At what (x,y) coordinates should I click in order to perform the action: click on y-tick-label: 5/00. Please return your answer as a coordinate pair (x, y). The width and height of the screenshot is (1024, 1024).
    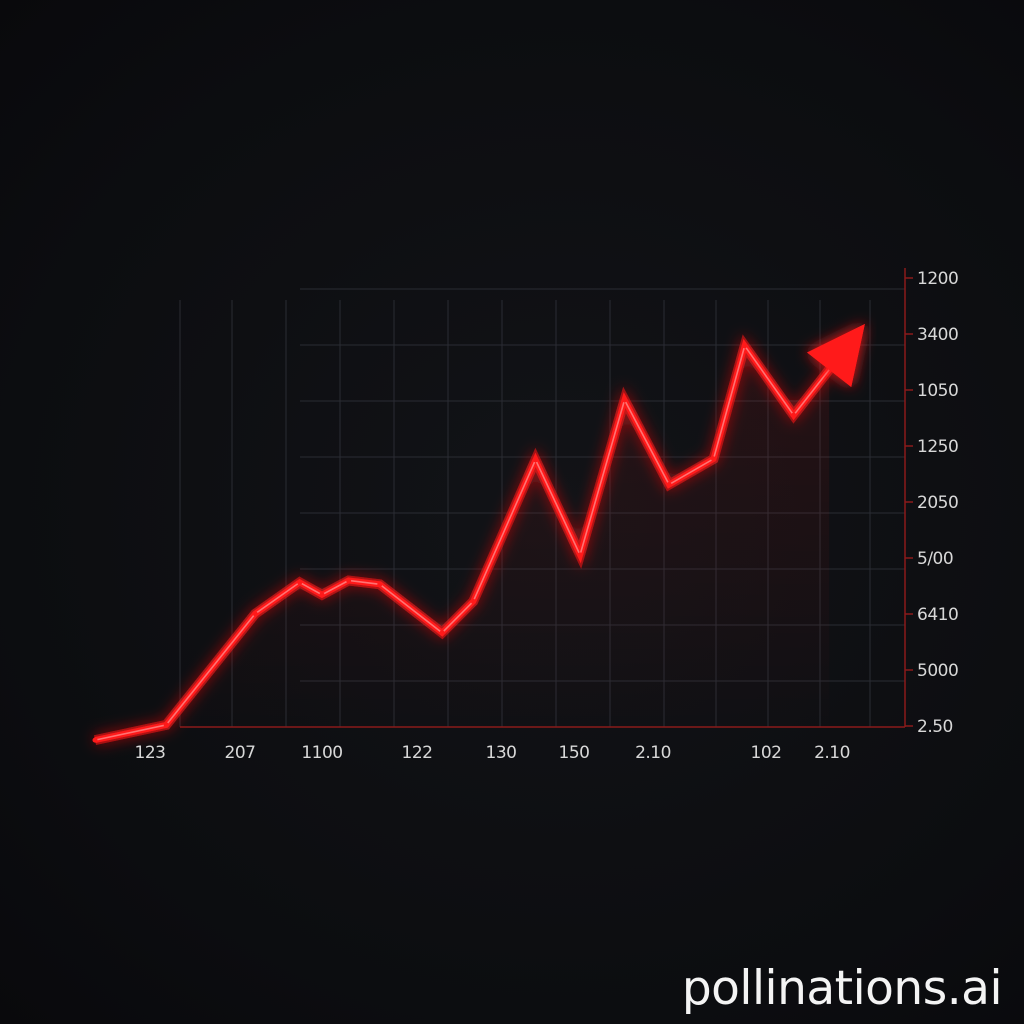
    Looking at the image, I should click on (935, 559).